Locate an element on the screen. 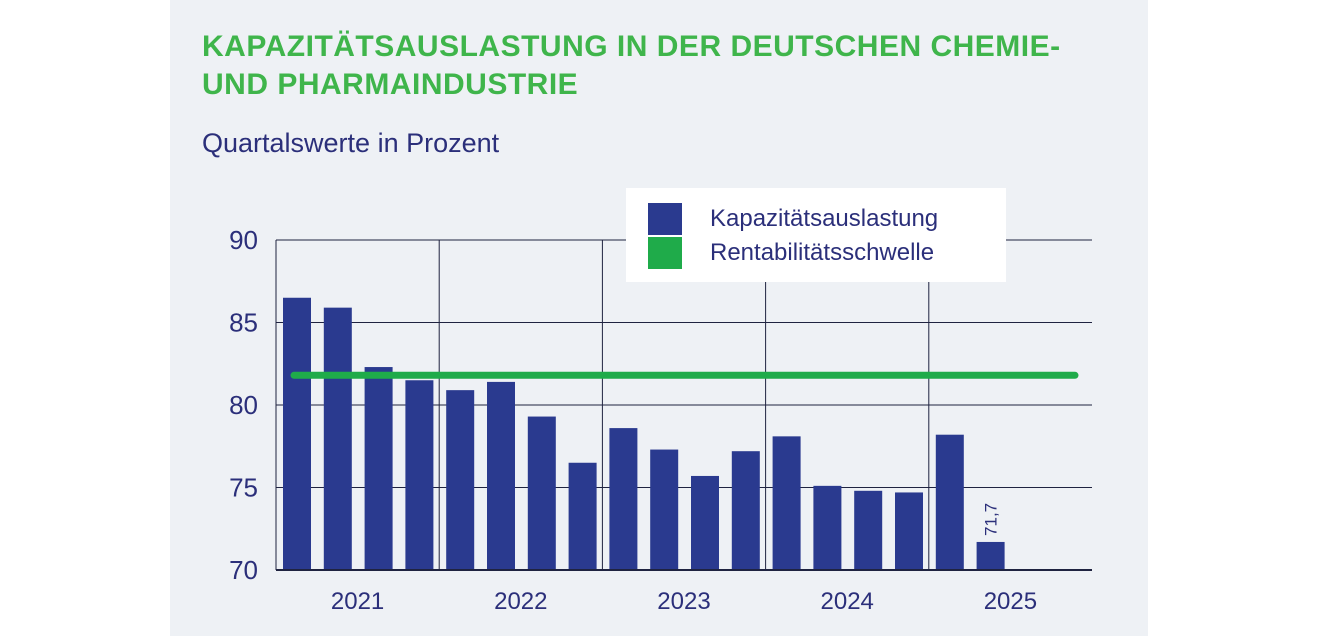  chart-subtitle: Quartalswerte in Prozent is located at coordinates (351, 143).